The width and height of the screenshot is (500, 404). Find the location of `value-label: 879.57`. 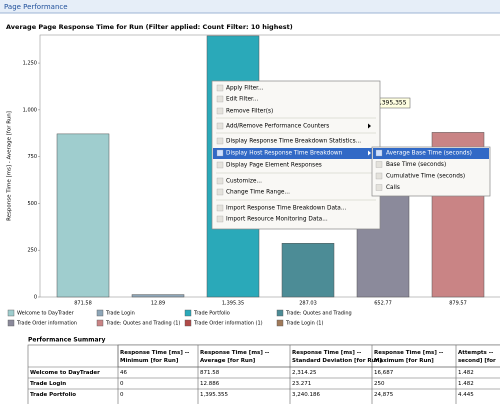

value-label: 879.57 is located at coordinates (458, 304).